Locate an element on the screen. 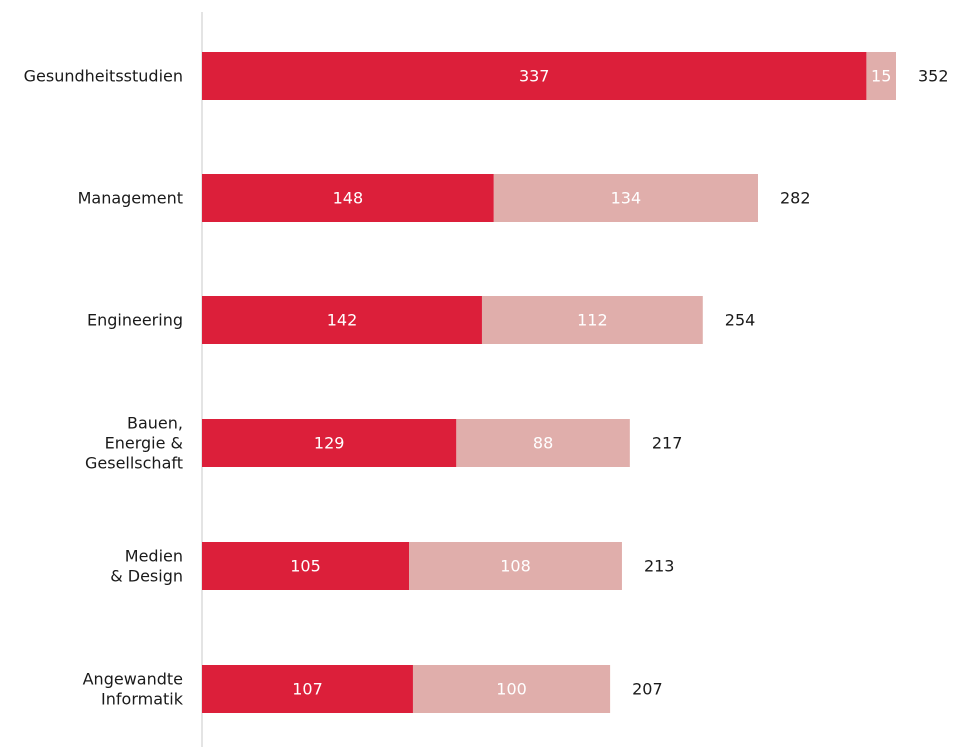  total-value-label: 282 is located at coordinates (795, 198).